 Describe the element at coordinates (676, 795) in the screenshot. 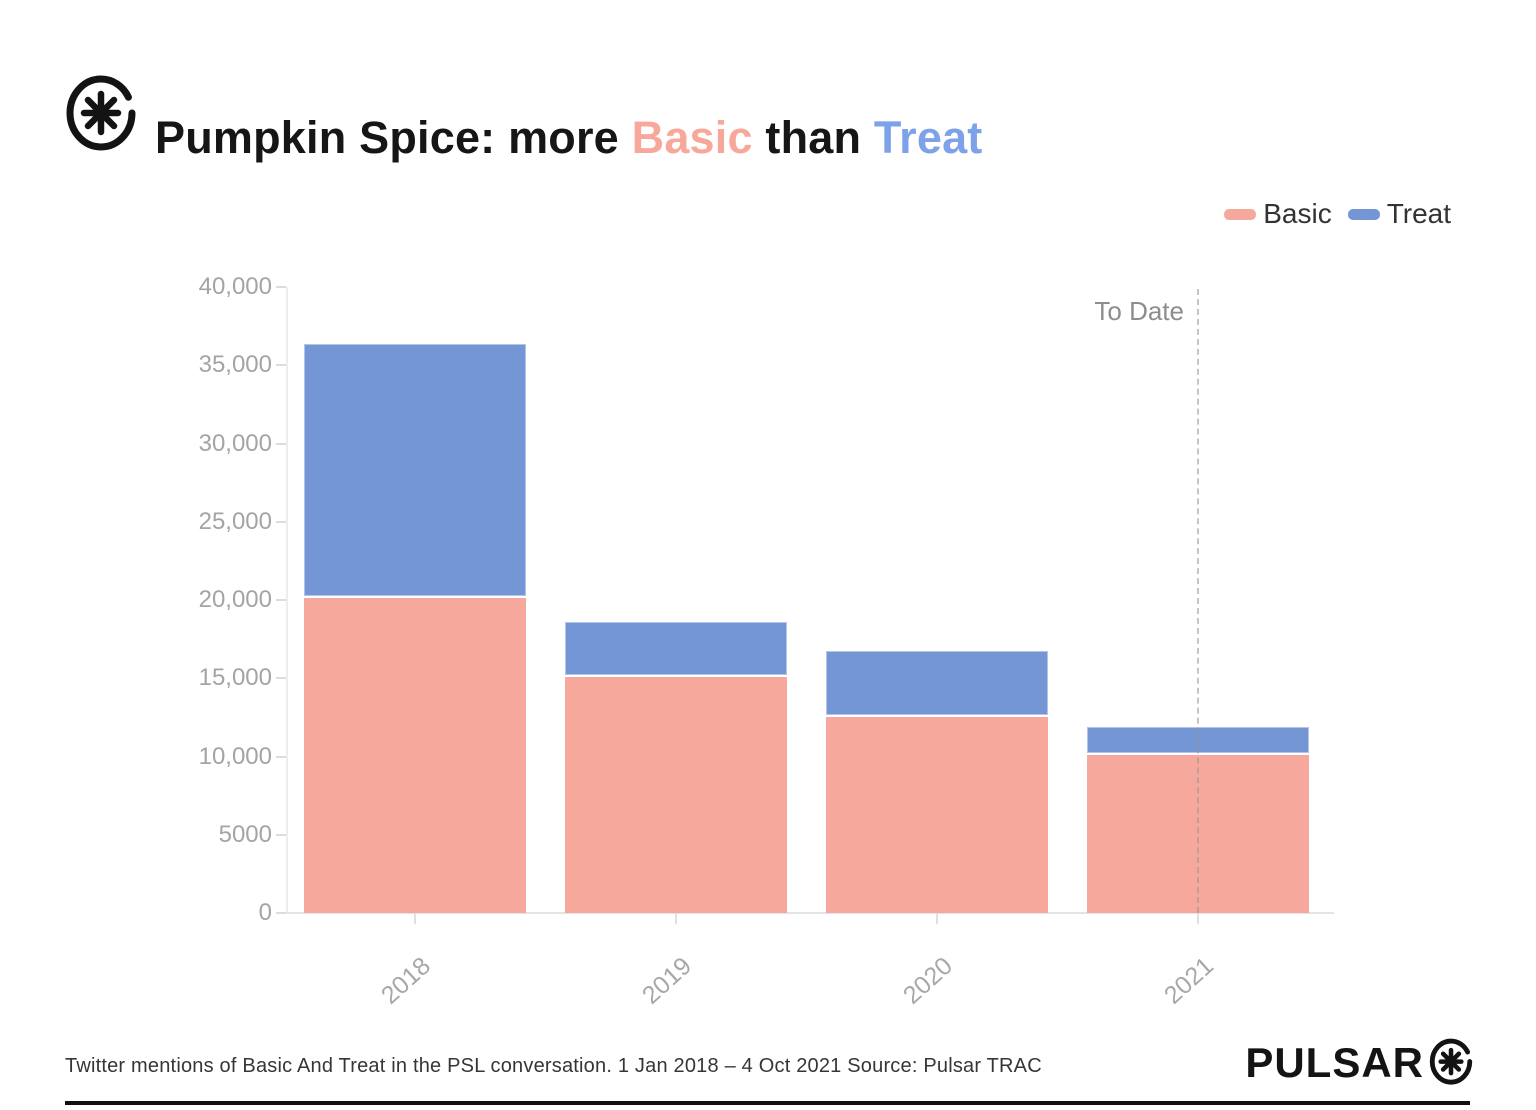

I see `bar-segment-basic-2019` at that location.